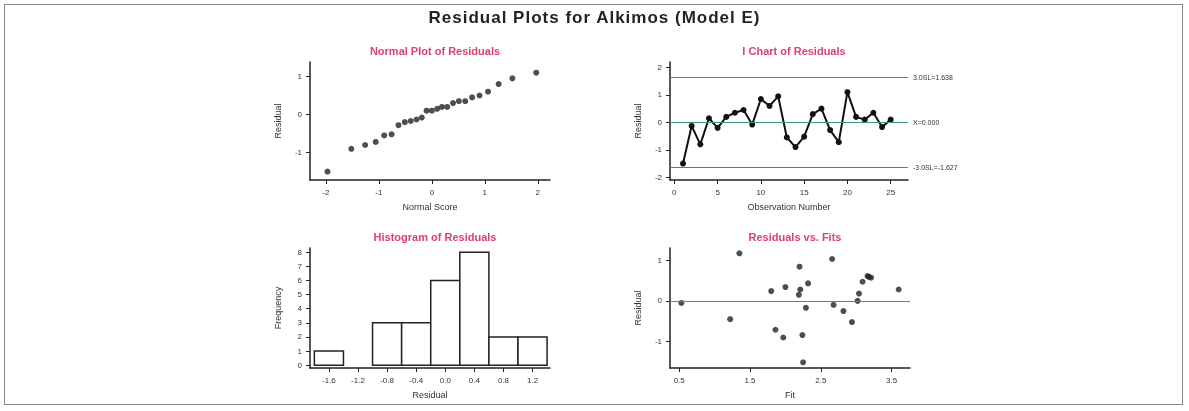 The image size is (1189, 411). Describe the element at coordinates (445, 380) in the screenshot. I see `x-tick-label: 0.0` at that location.